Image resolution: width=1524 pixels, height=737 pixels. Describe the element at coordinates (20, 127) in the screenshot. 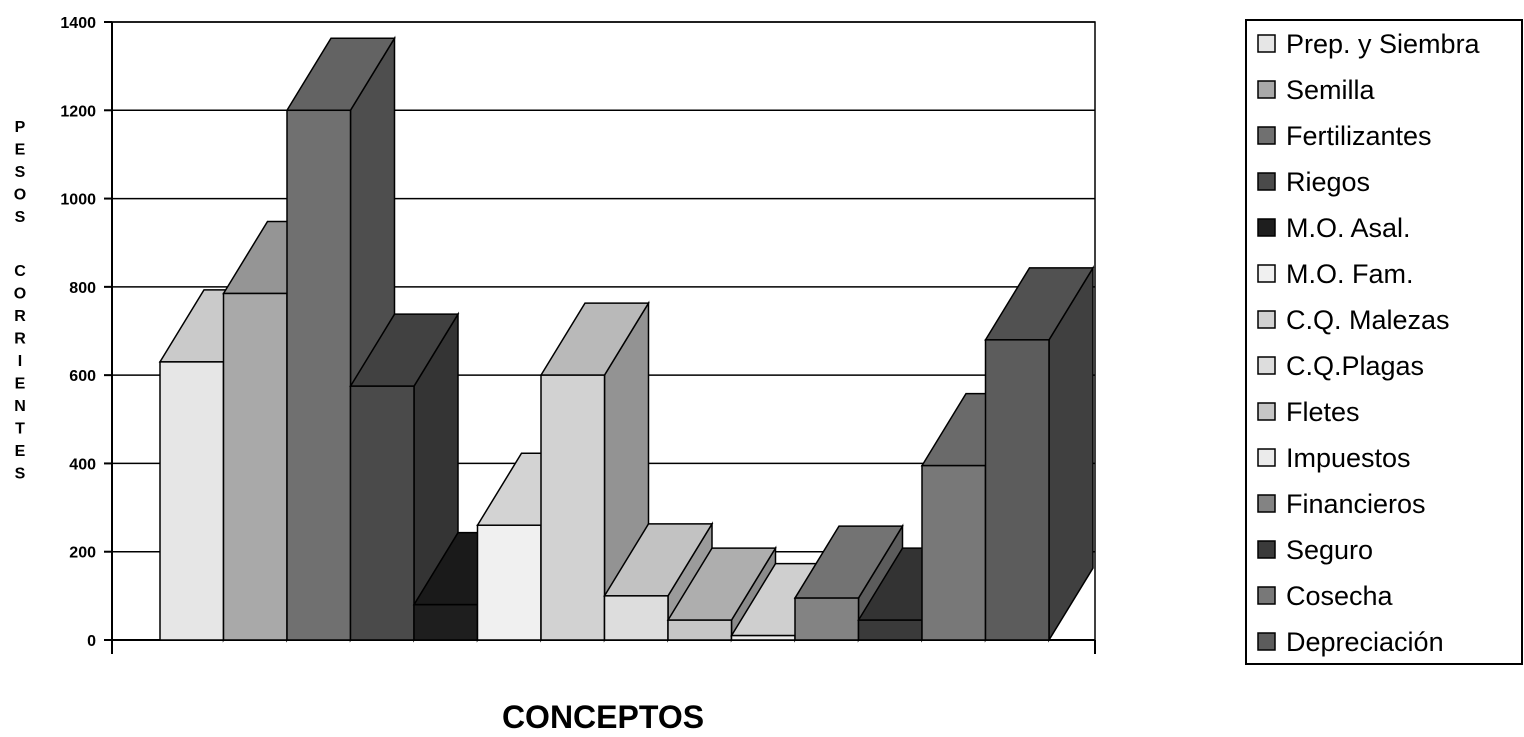

I see `y-label-letter: P` at that location.